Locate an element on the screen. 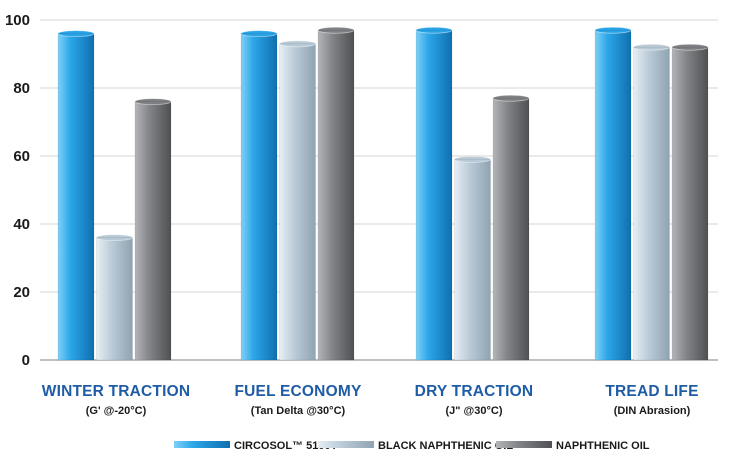 This screenshot has width=739, height=458. category-label: DRY TRACTION is located at coordinates (474, 391).